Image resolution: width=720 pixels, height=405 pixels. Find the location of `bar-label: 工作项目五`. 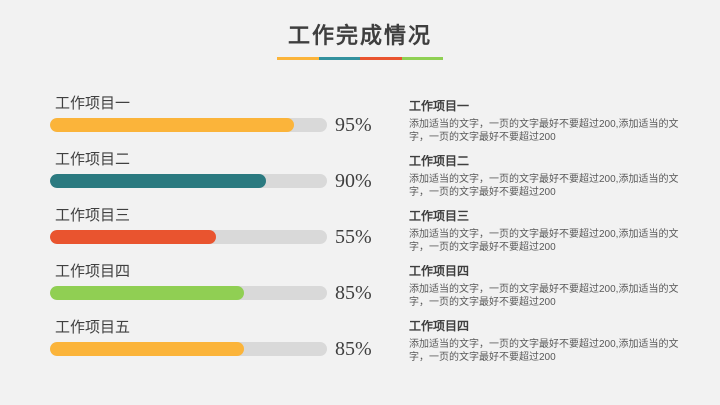

bar-label: 工作项目五 is located at coordinates (93, 327).